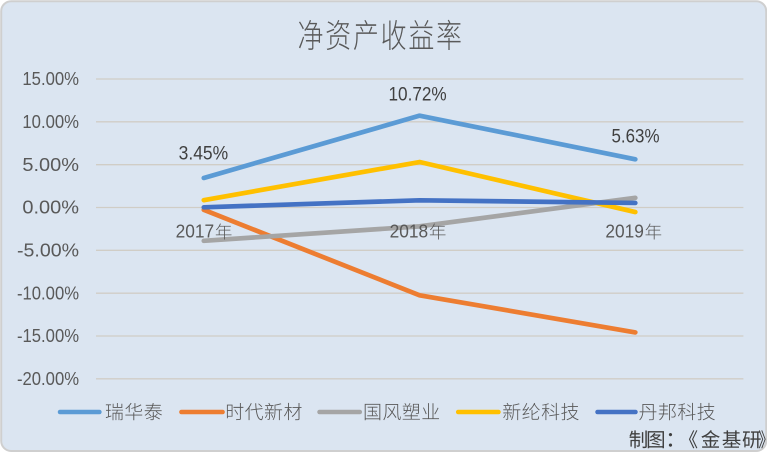 Image resolution: width=767 pixels, height=457 pixels. What do you see at coordinates (409, 232) in the screenshot?
I see `svg-text: 2018` at bounding box center [409, 232].